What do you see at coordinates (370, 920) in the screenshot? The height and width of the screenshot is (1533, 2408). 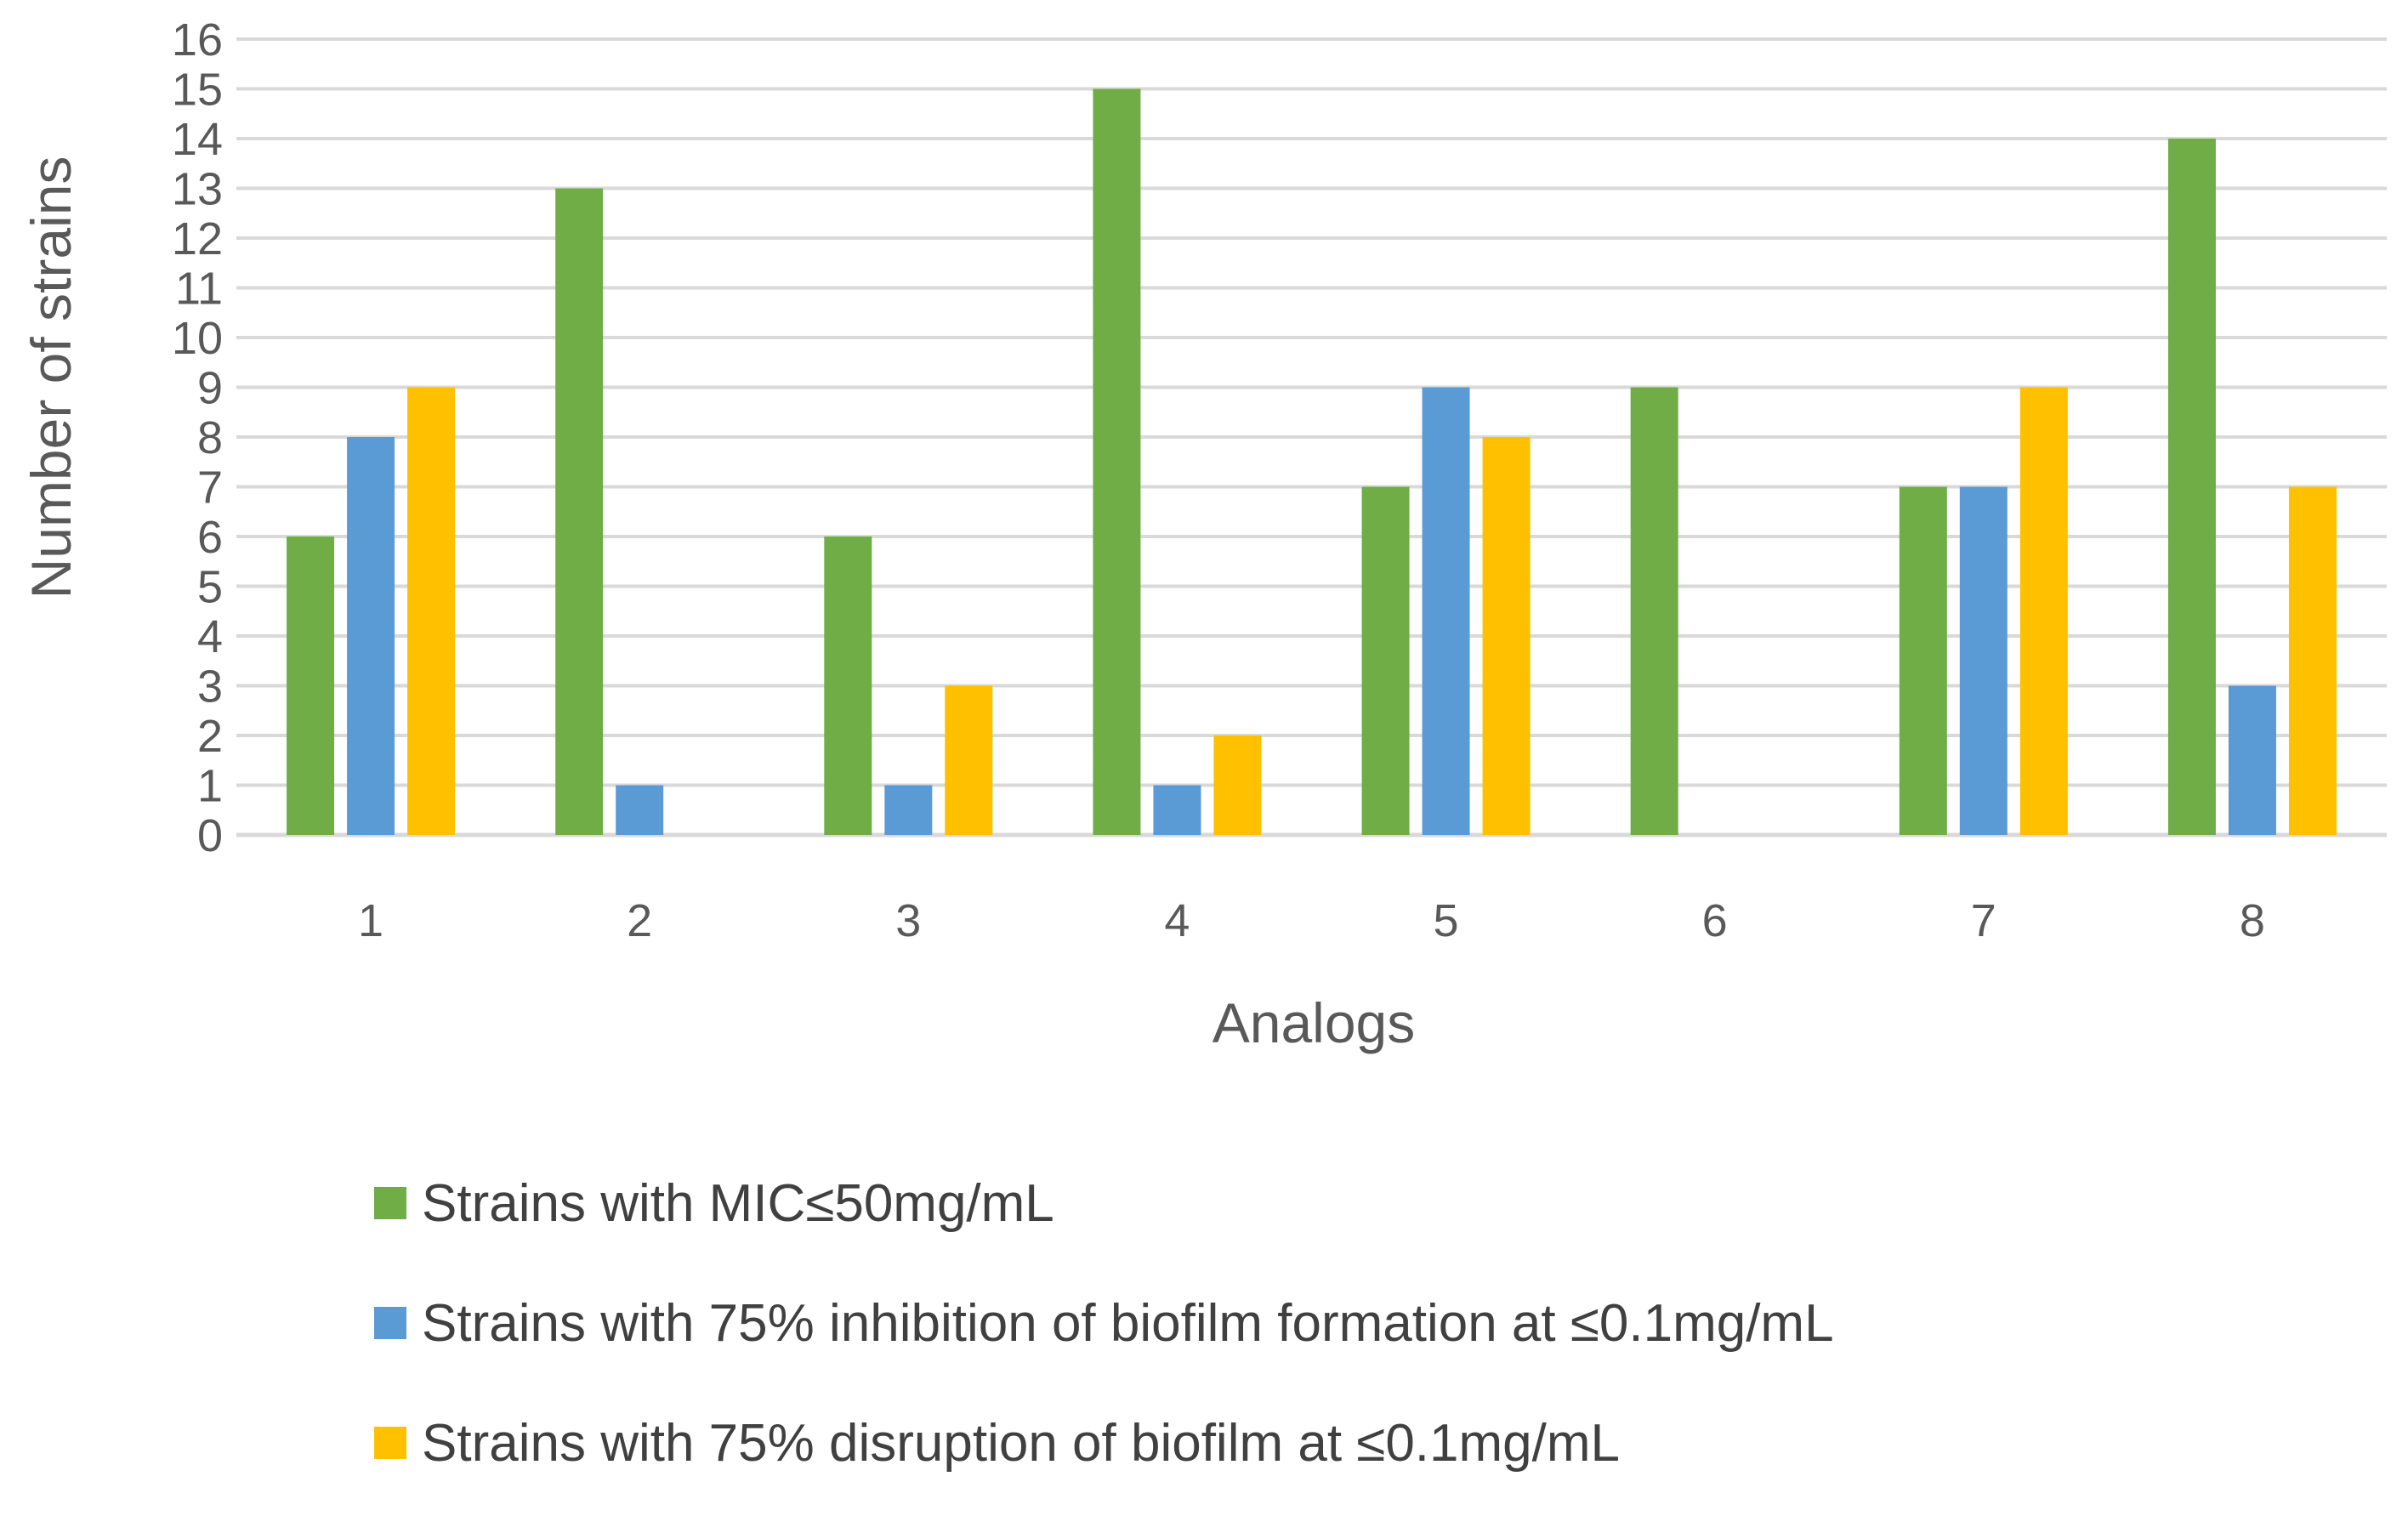 I see `x-tick-label: 1` at bounding box center [370, 920].